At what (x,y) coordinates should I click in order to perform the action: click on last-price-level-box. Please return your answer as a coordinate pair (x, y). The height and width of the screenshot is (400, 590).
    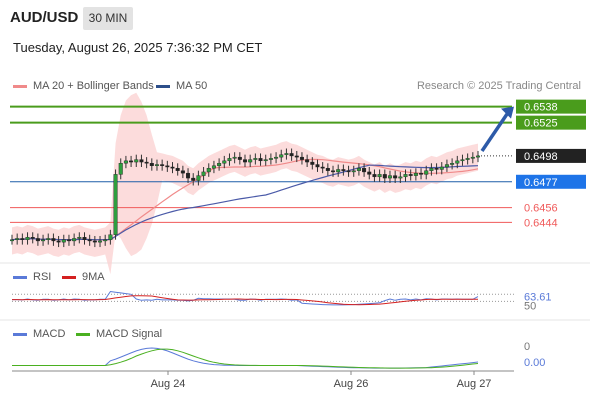
    Looking at the image, I should click on (551, 155).